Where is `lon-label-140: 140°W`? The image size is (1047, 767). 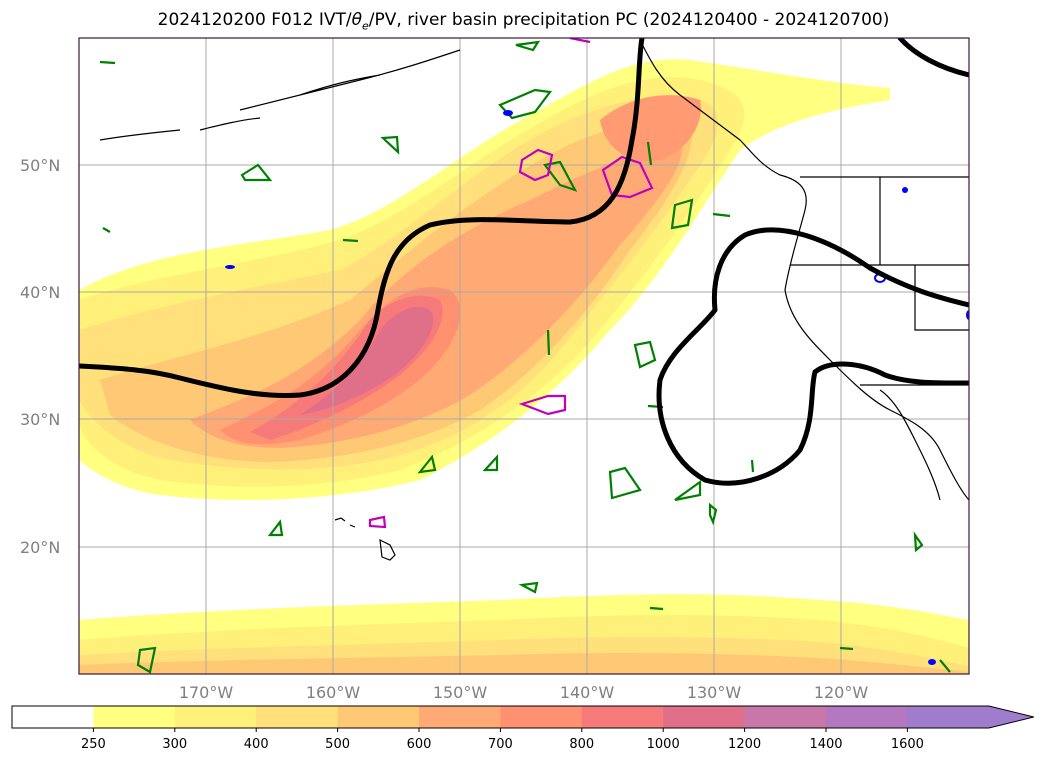
lon-label-140: 140°W is located at coordinates (587, 692).